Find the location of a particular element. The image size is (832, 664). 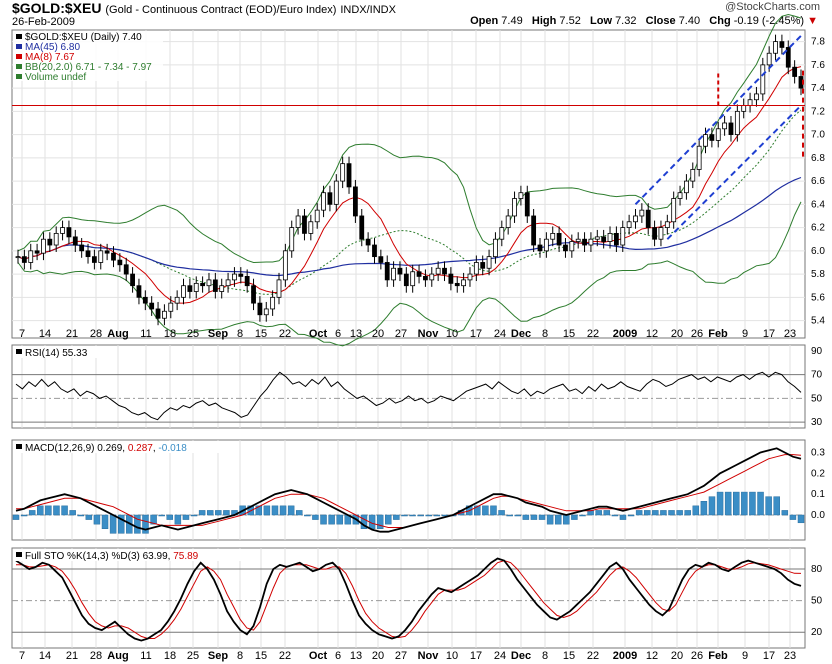

x-tick-label: 21 is located at coordinates (72, 334).